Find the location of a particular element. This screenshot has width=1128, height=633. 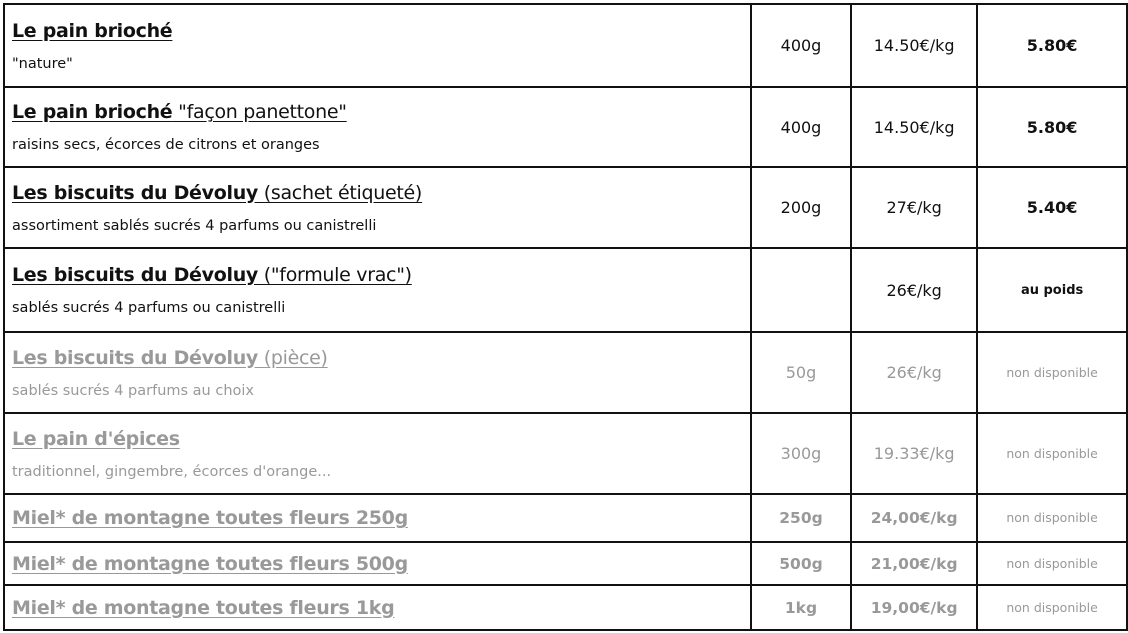

product-price: 5.40€ is located at coordinates (1052, 207).